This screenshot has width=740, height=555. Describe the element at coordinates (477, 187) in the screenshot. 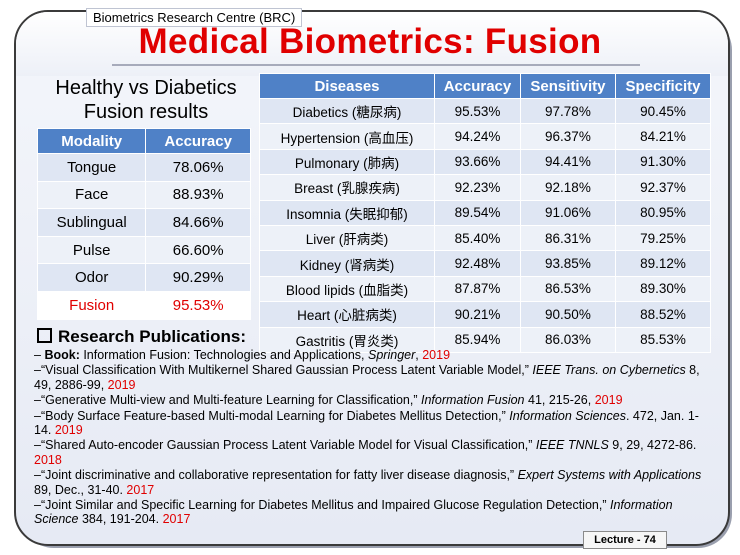

I see `accuracy-cell: 92.23%` at that location.